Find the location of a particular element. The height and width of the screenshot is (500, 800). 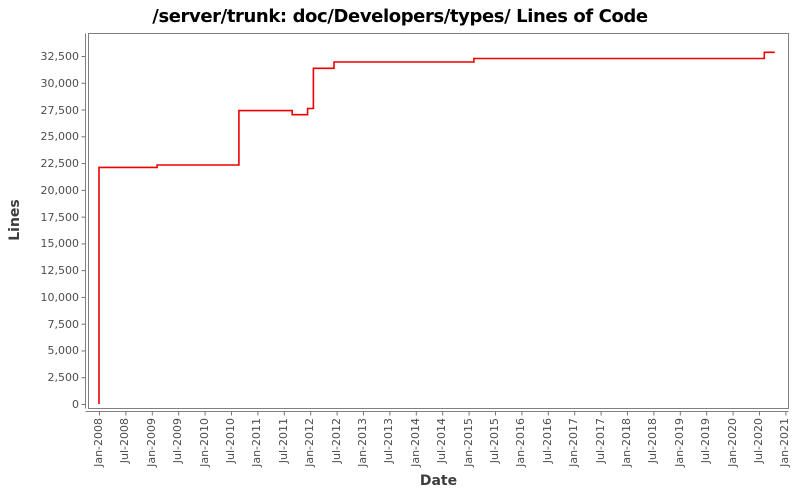

x-tick-label: Jul-2017 is located at coordinates (600, 441).